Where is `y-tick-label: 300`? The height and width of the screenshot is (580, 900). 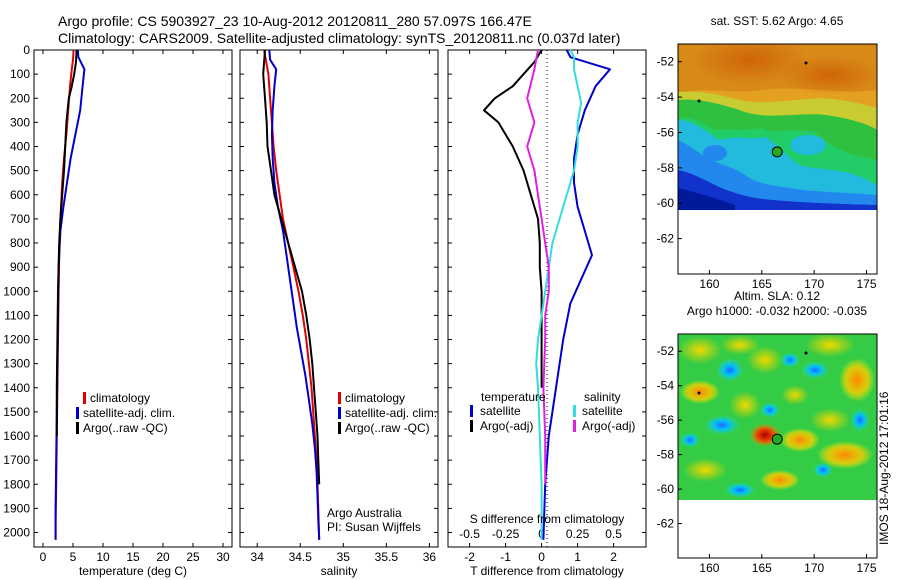
y-tick-label: 300 is located at coordinates (20, 122).